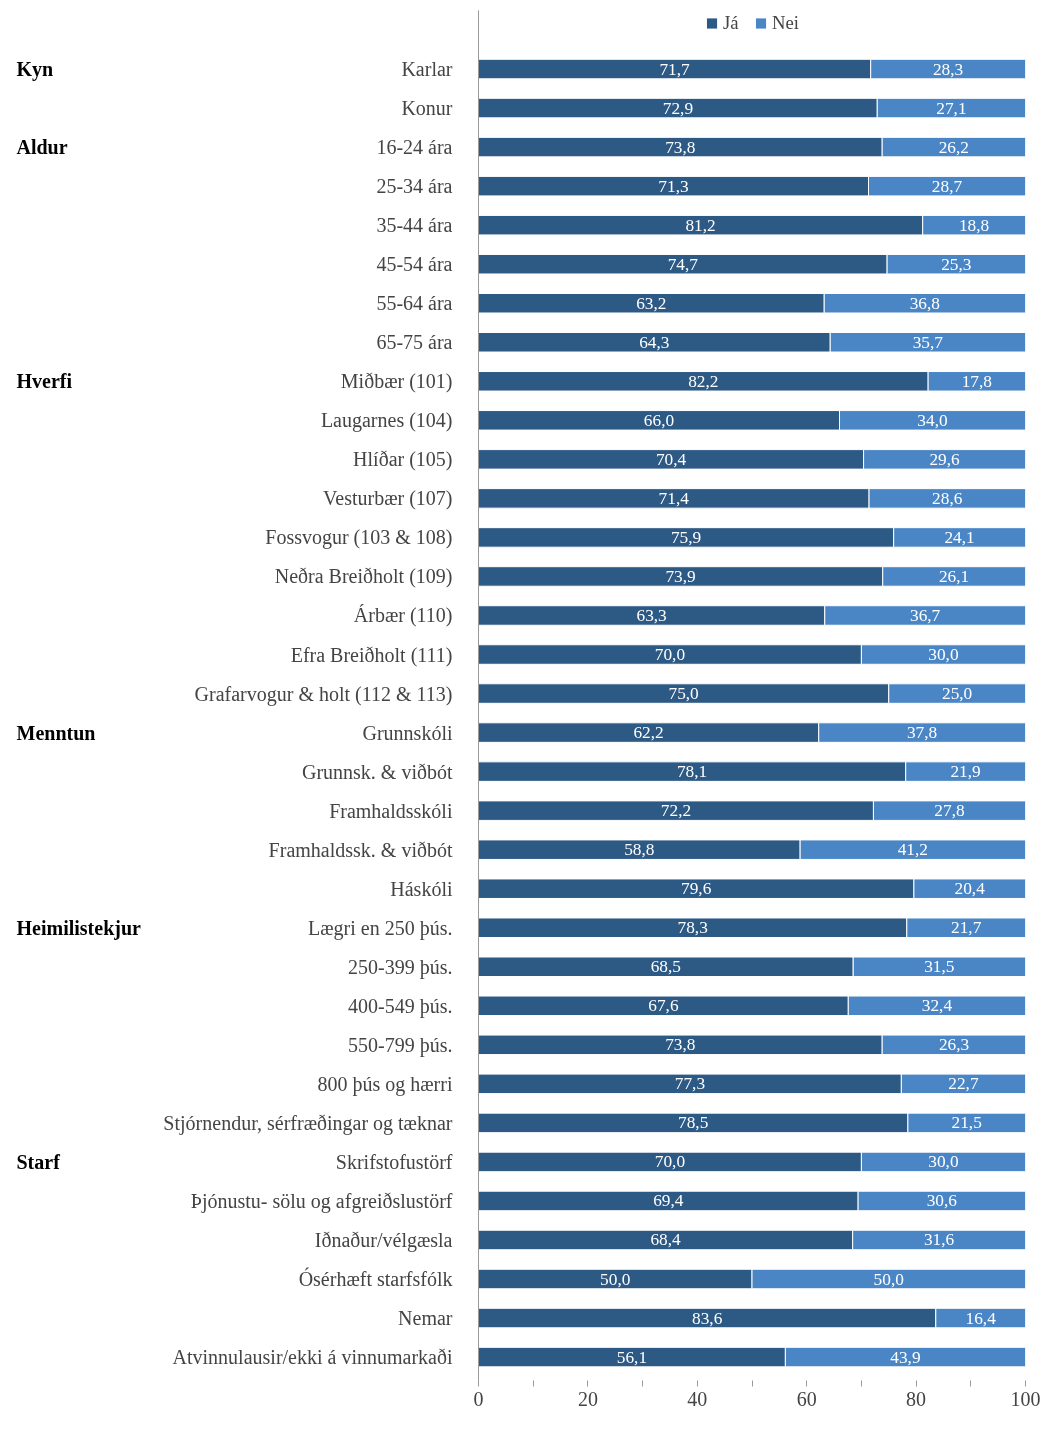  What do you see at coordinates (939, 1240) in the screenshot?
I see `data-label: 31,6` at bounding box center [939, 1240].